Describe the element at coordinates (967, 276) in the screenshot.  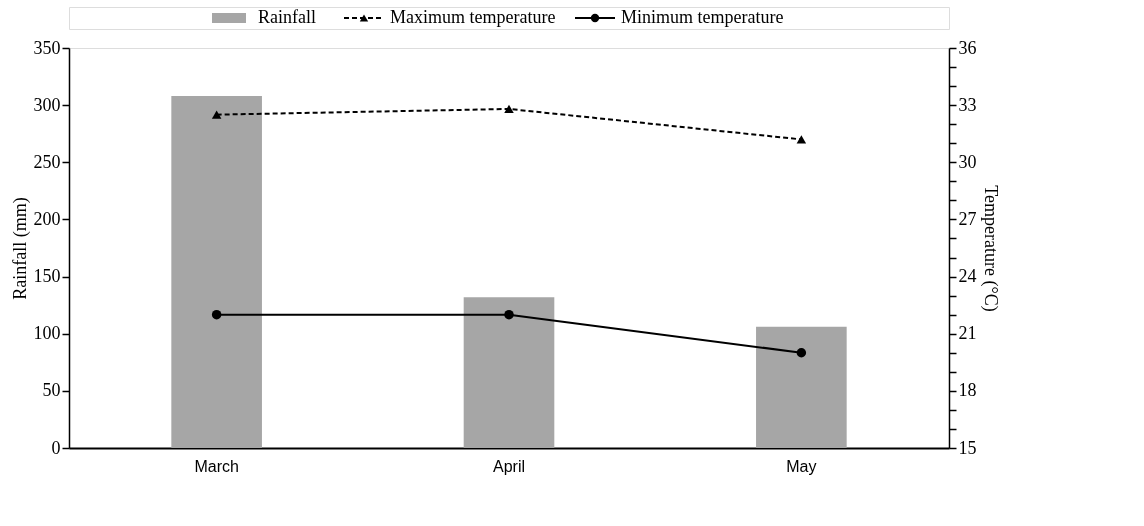
I see `y2-tick-label: 24` at that location.